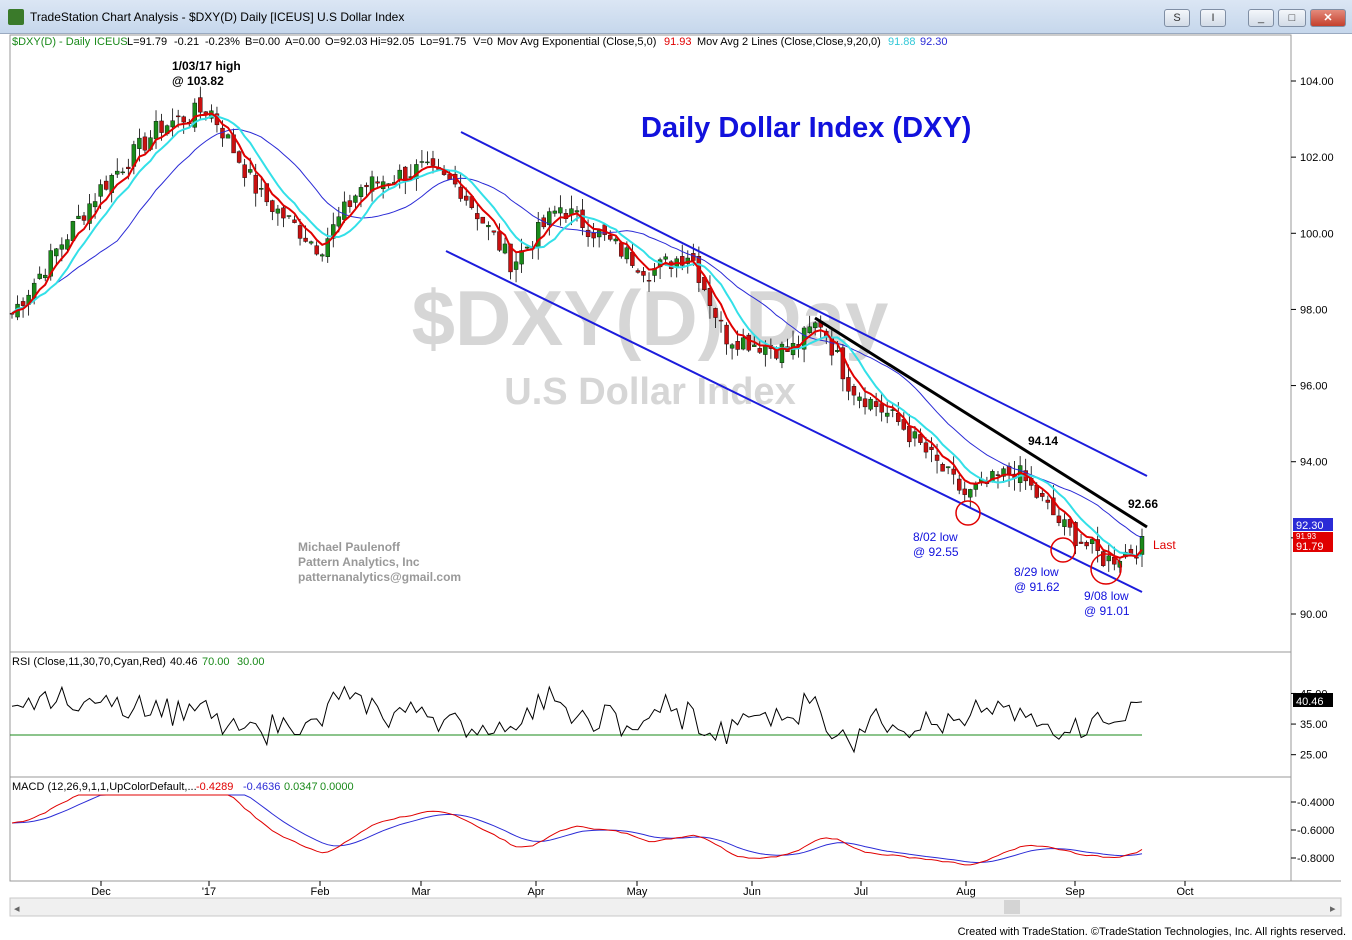 The image size is (1352, 940). Describe the element at coordinates (51, 42) in the screenshot. I see `info-symbol: $DXY(D) - Daily` at that location.